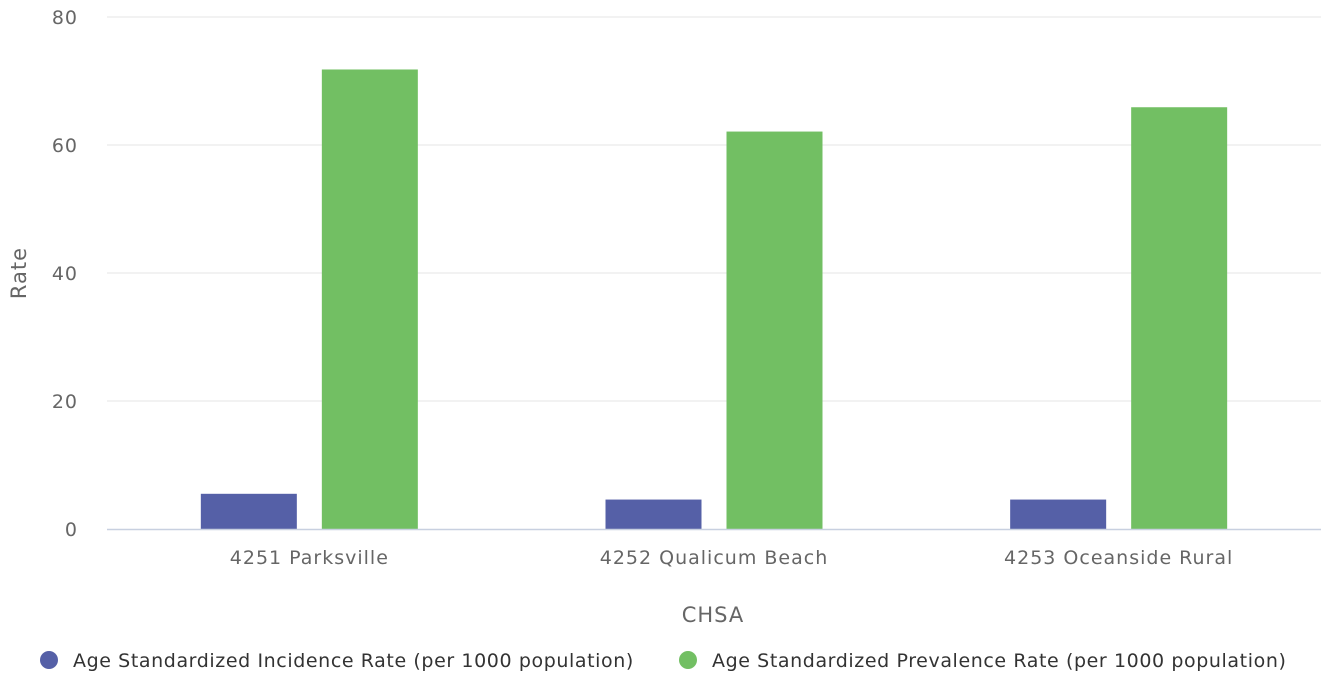 The width and height of the screenshot is (1321, 681). I want to click on y-axis-tick-labels: 0 20 40 60 80, so click(65, 274).